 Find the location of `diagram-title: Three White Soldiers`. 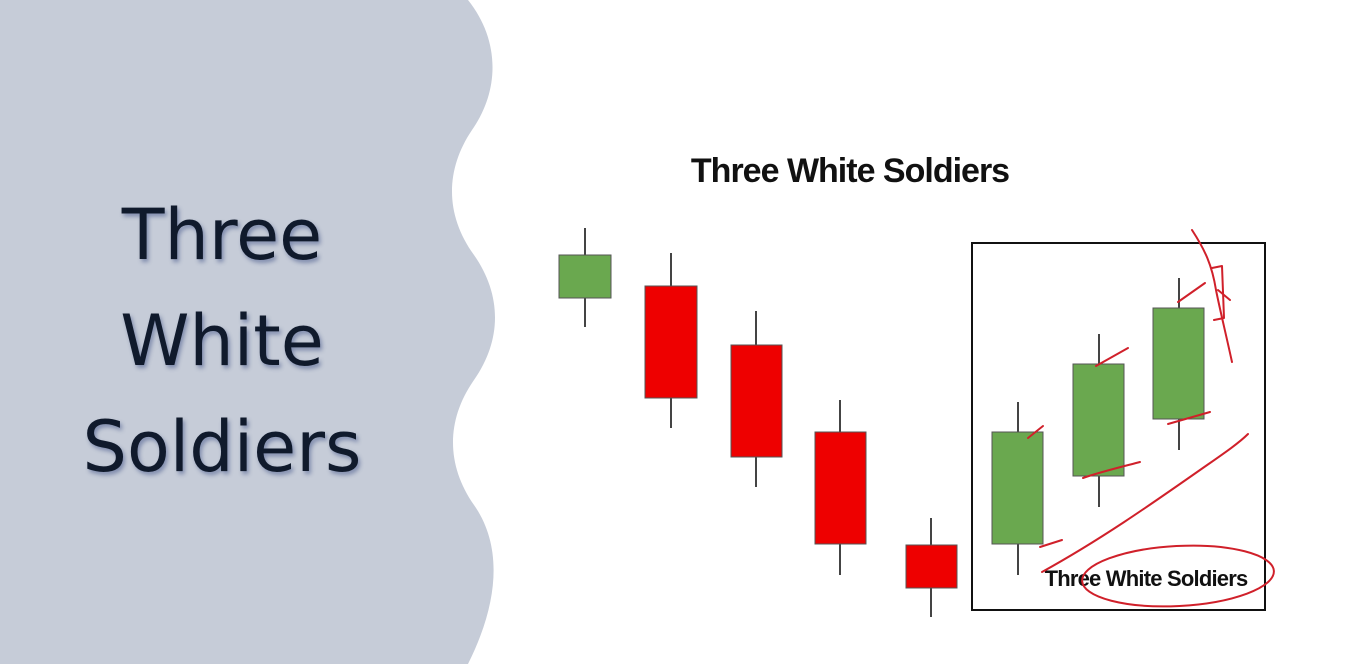

diagram-title: Three White Soldiers is located at coordinates (850, 171).